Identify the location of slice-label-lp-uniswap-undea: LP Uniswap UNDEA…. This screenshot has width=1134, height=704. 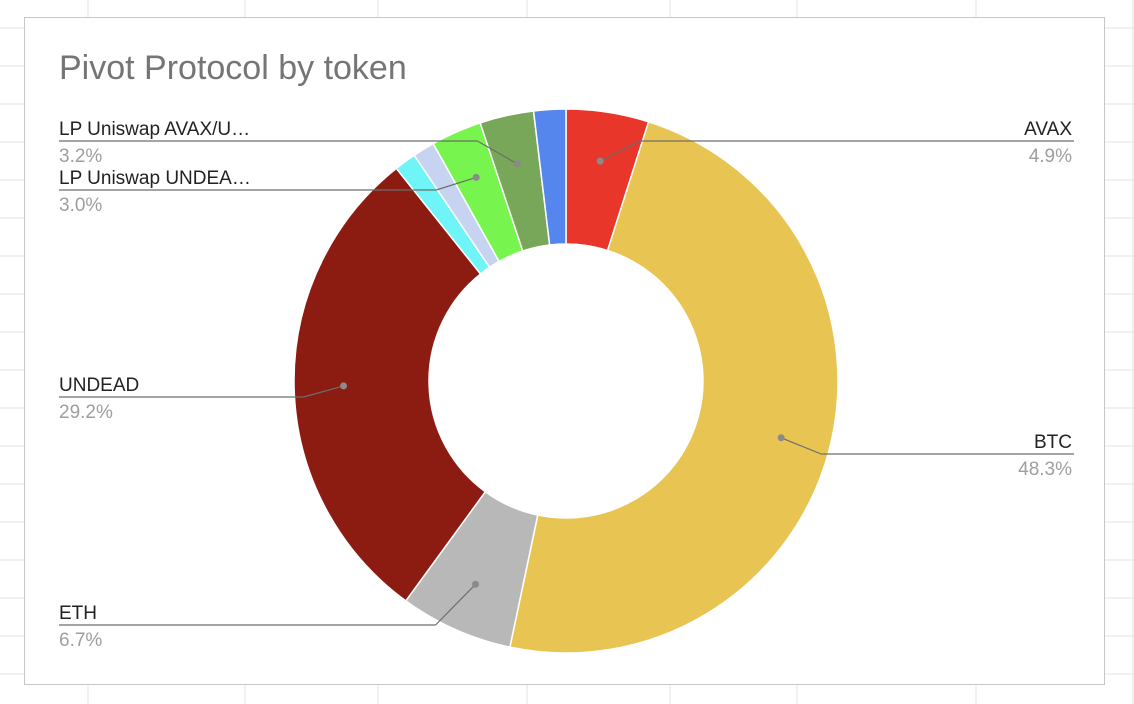
(155, 178).